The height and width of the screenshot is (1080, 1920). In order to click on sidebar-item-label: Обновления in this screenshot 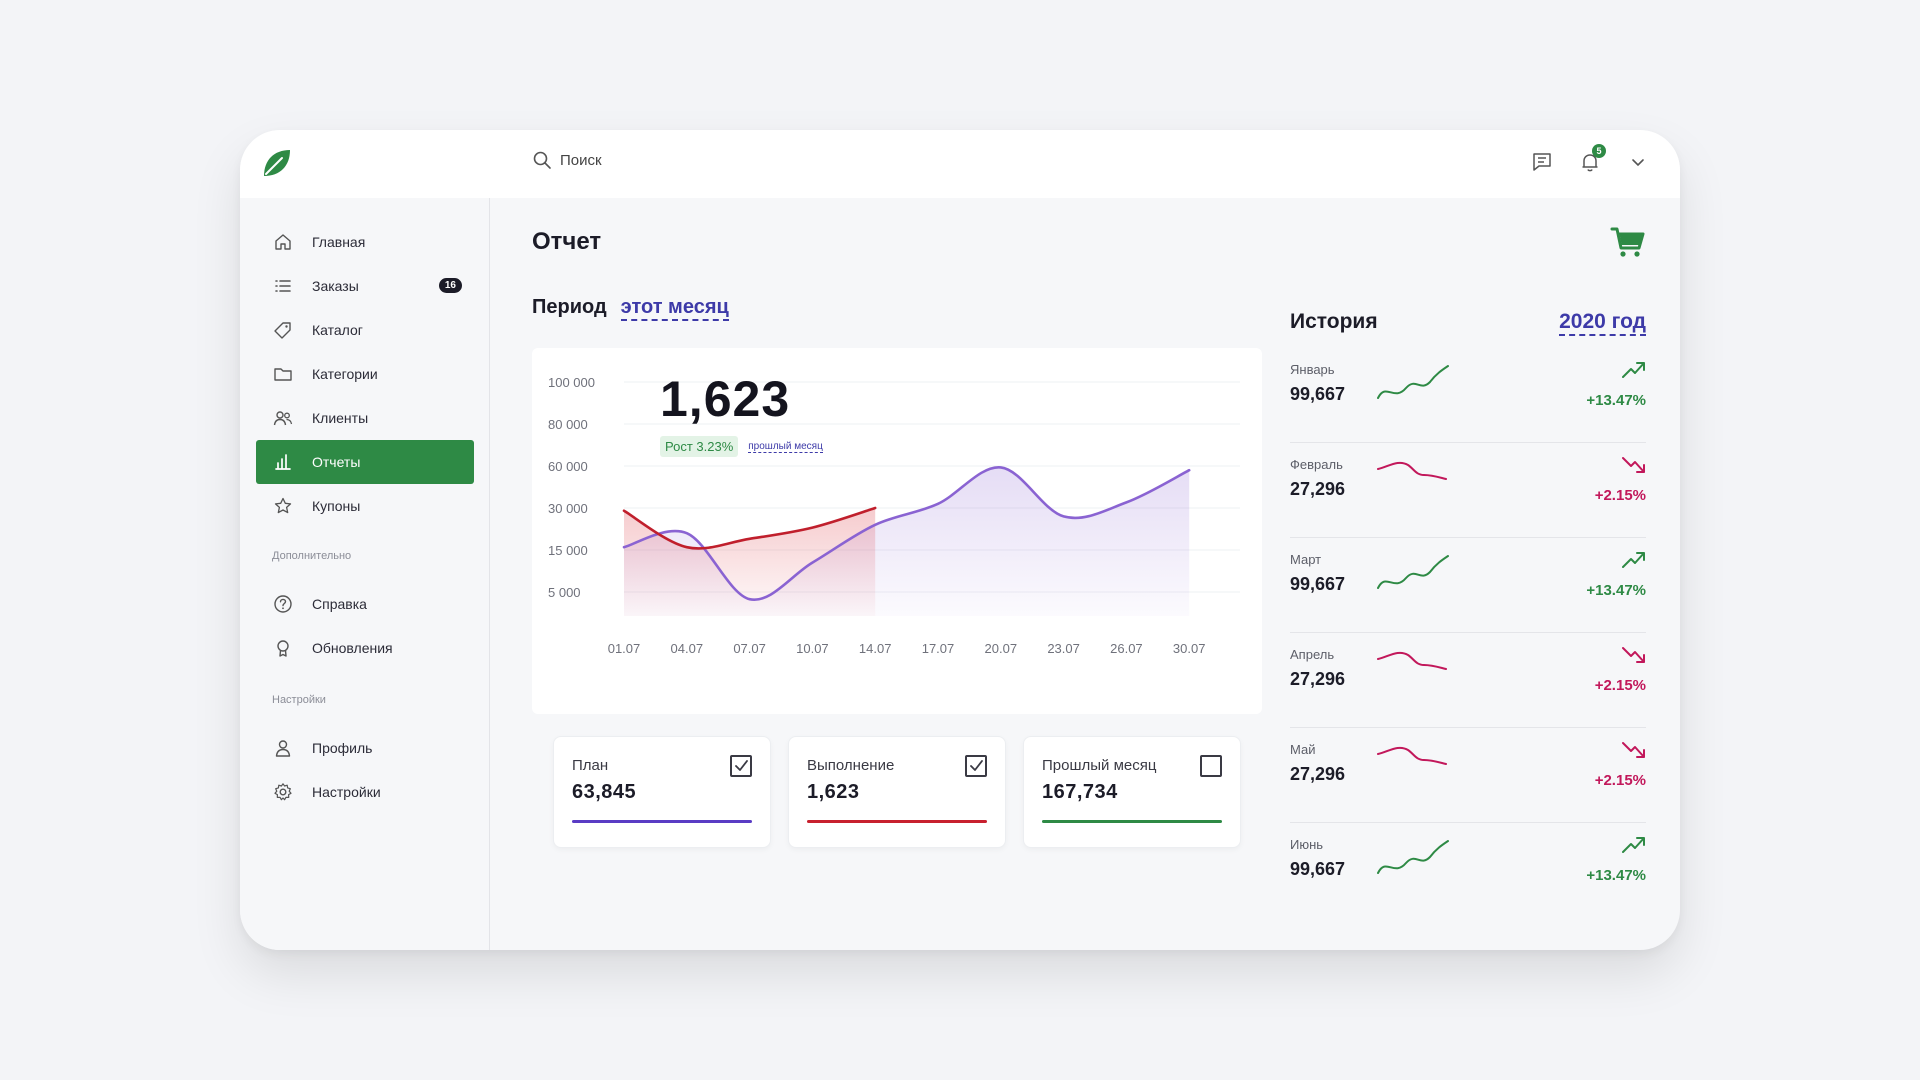, I will do `click(352, 648)`.